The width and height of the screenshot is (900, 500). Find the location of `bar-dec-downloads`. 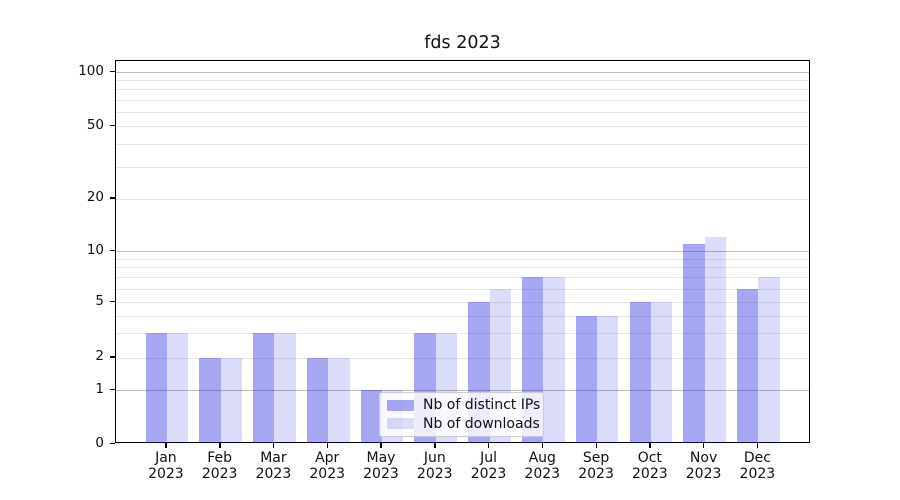

bar-dec-downloads is located at coordinates (769, 360).